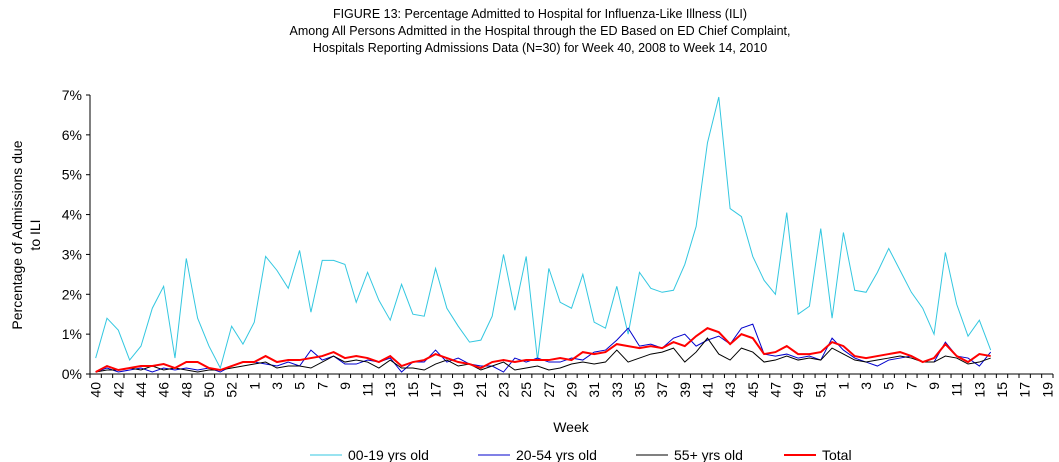 This screenshot has width=1059, height=462. I want to click on y-tick-label: 4%, so click(72, 215).